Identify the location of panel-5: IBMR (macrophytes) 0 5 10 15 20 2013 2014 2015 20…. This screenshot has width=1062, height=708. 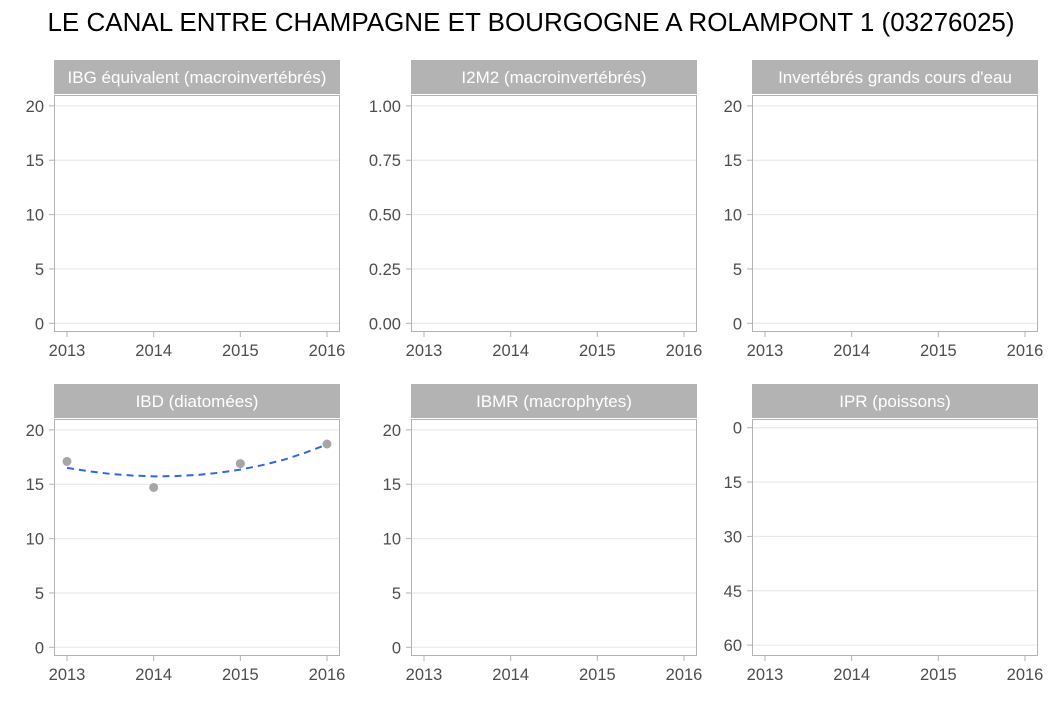
(543, 534).